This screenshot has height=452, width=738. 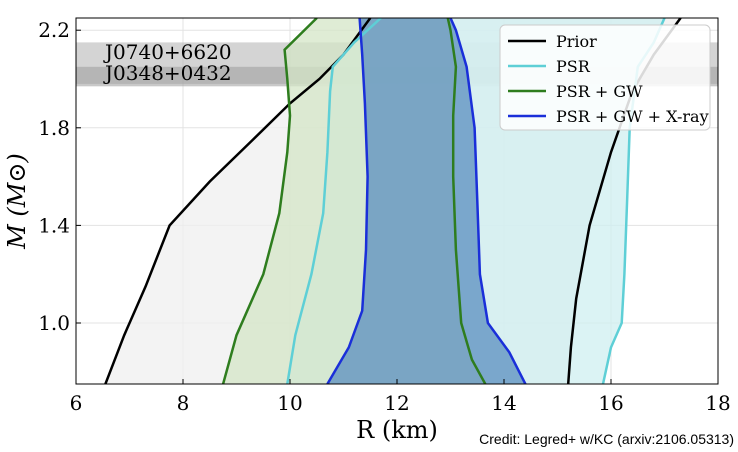 I want to click on region-right-line-psr-gw, so click(x=466, y=201).